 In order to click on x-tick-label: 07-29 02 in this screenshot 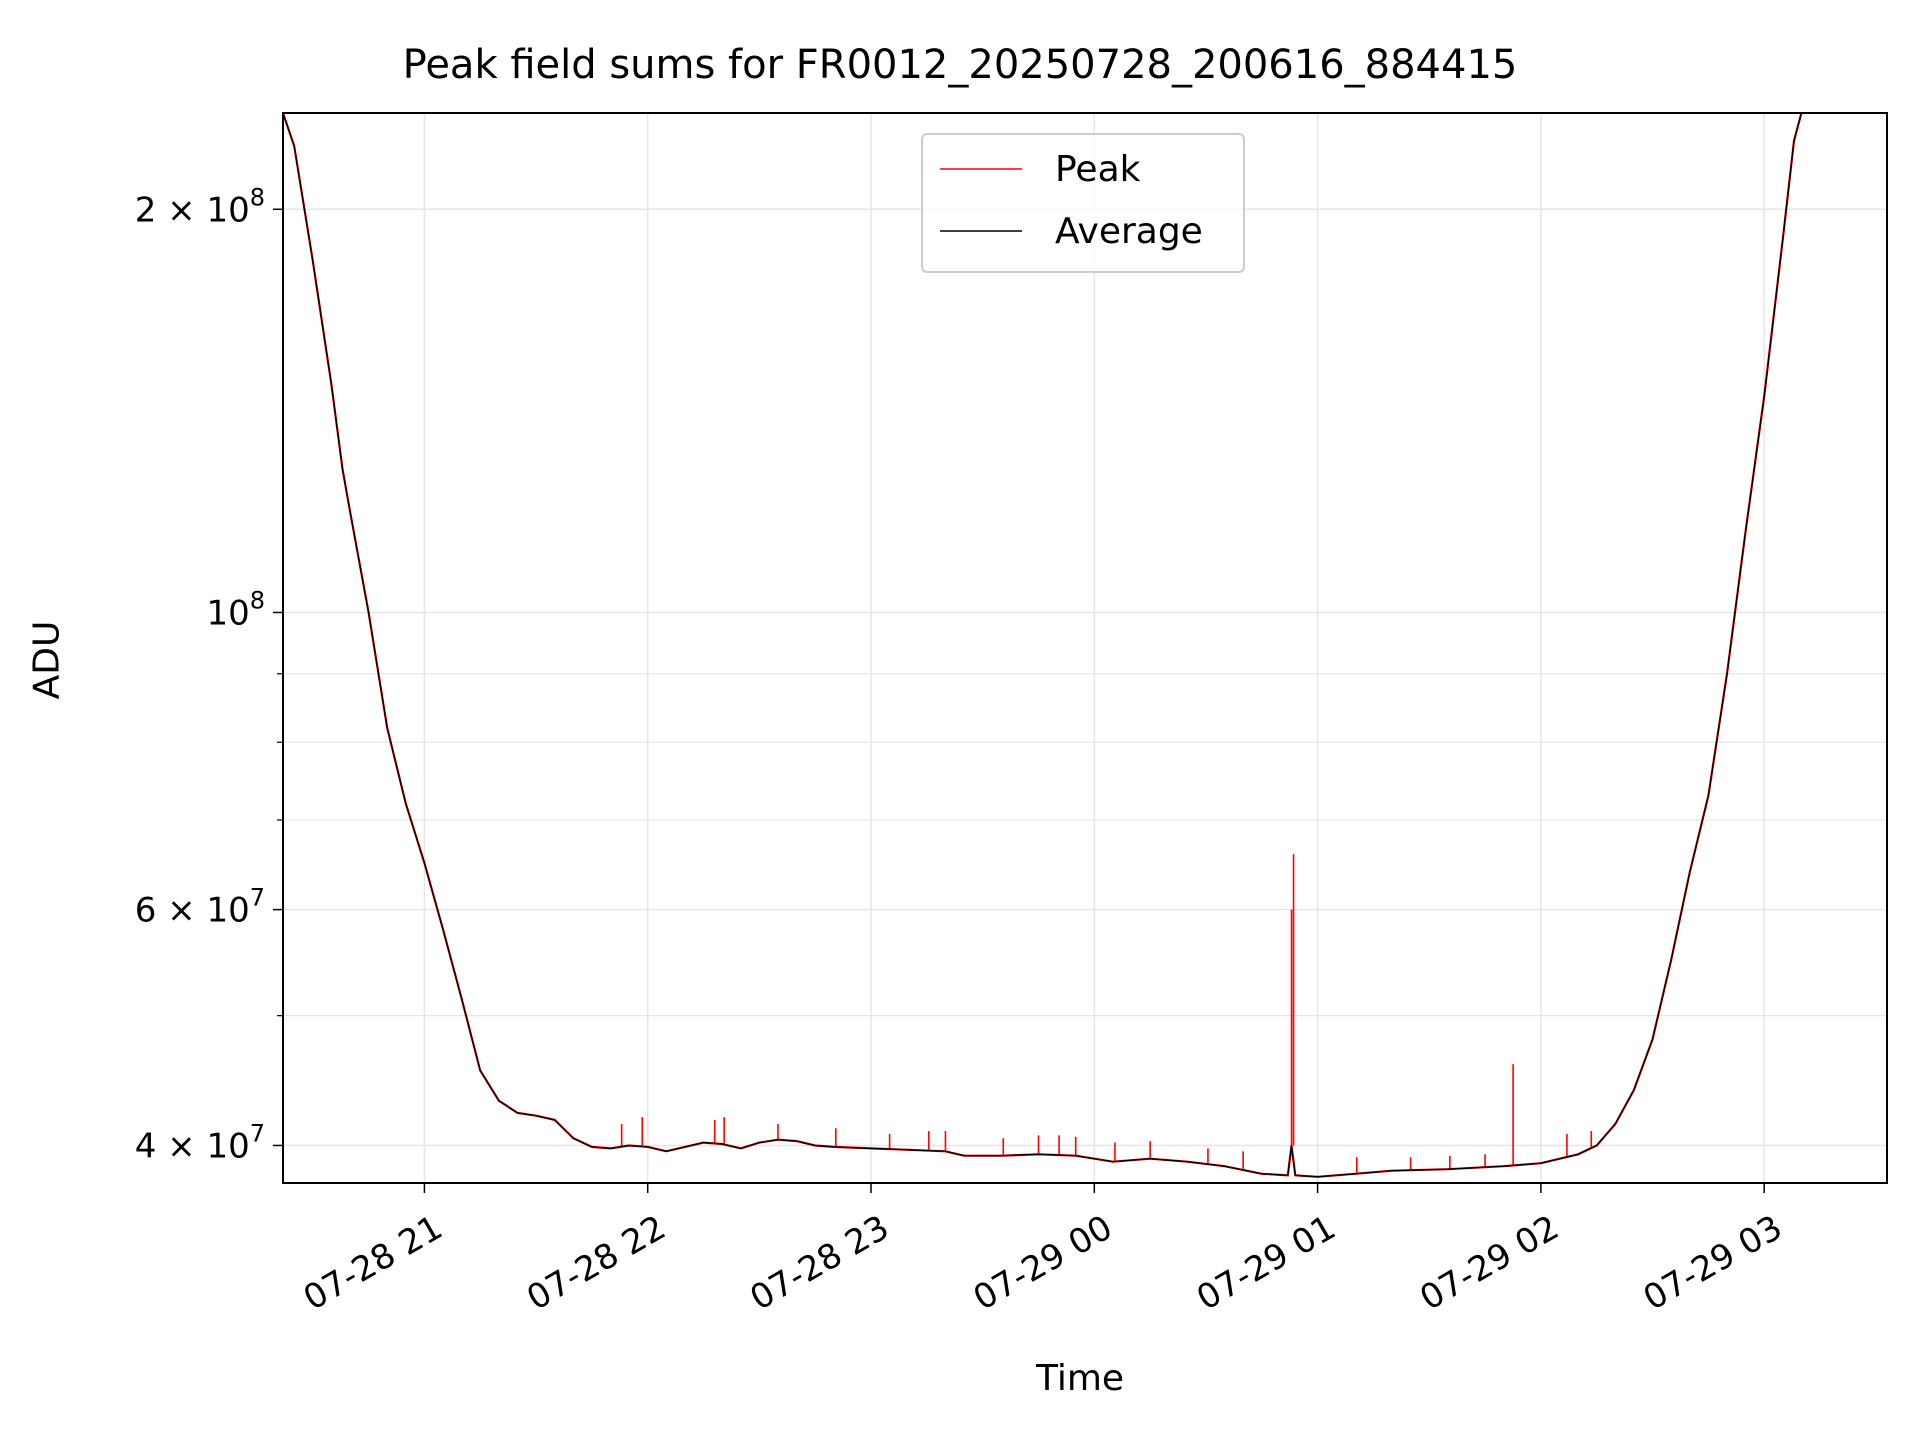, I will do `click(1489, 1263)`.